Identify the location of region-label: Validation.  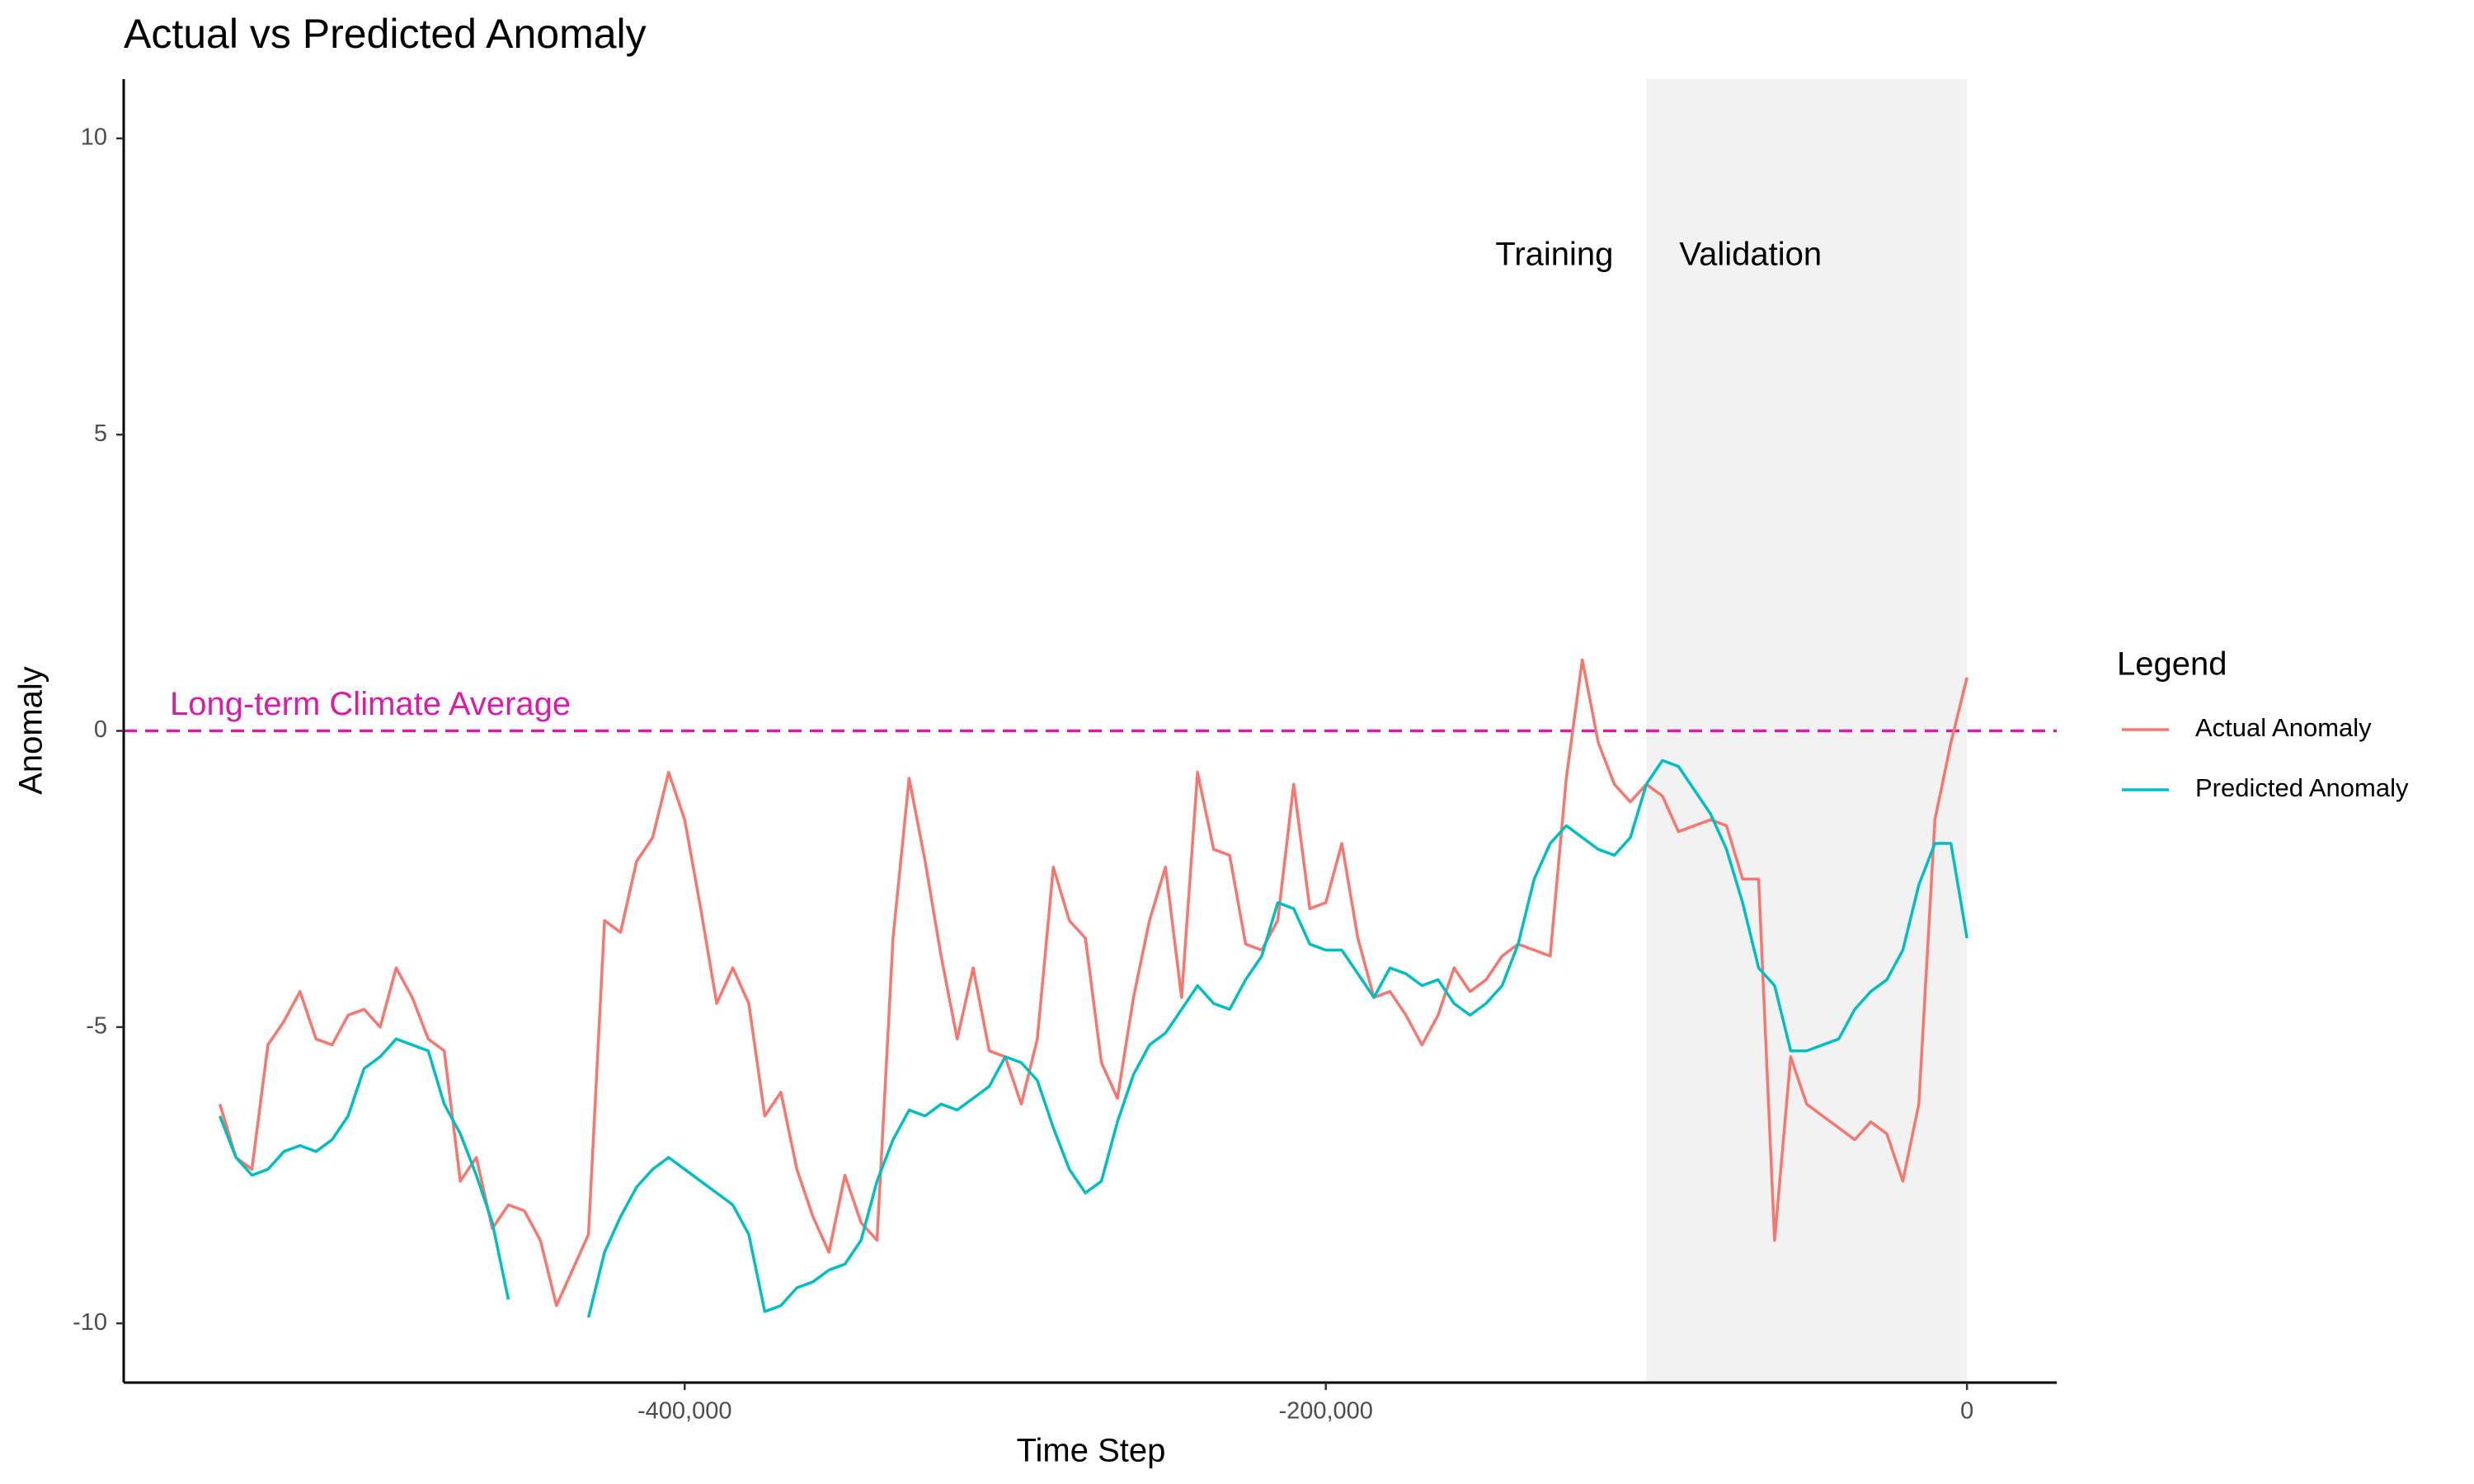
(1750, 255).